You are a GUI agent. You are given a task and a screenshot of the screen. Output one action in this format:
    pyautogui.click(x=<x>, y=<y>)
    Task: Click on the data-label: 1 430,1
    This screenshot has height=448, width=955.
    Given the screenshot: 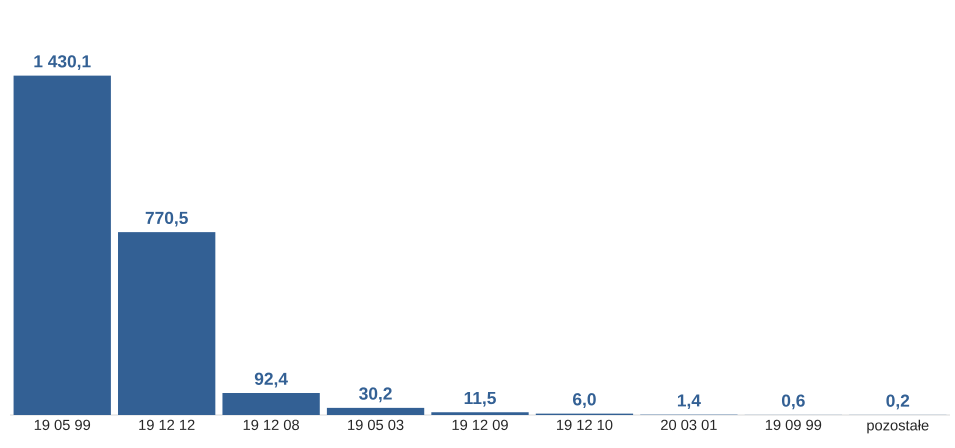 What is the action you would take?
    pyautogui.click(x=62, y=62)
    